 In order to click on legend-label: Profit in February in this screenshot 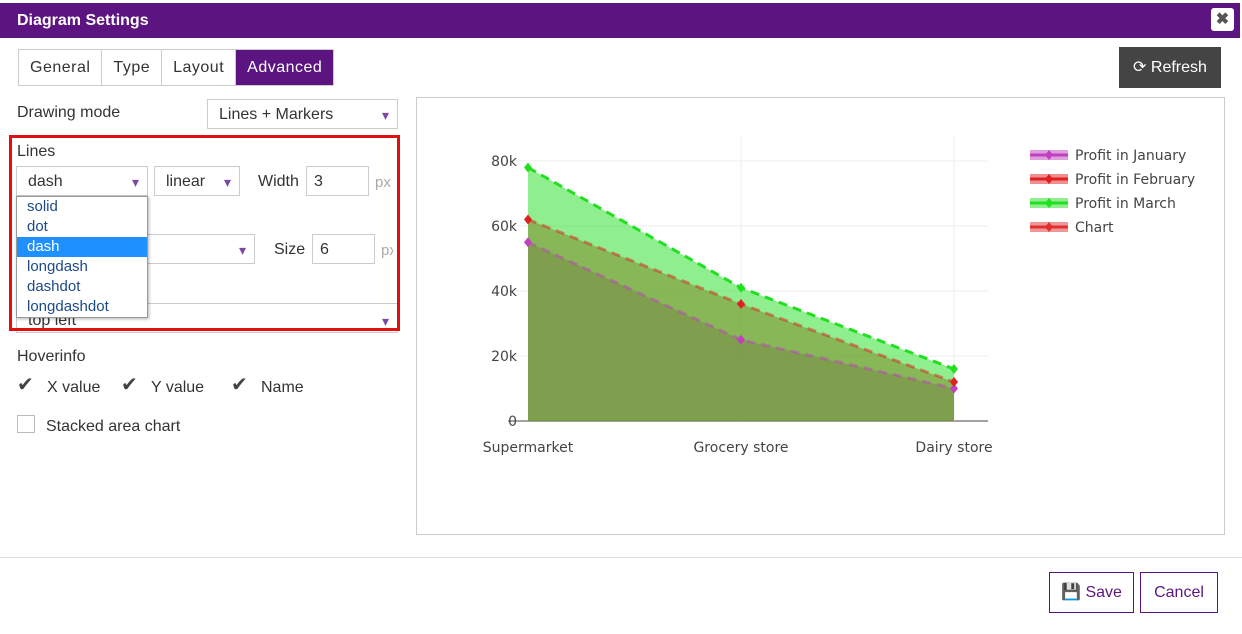, I will do `click(1135, 180)`.